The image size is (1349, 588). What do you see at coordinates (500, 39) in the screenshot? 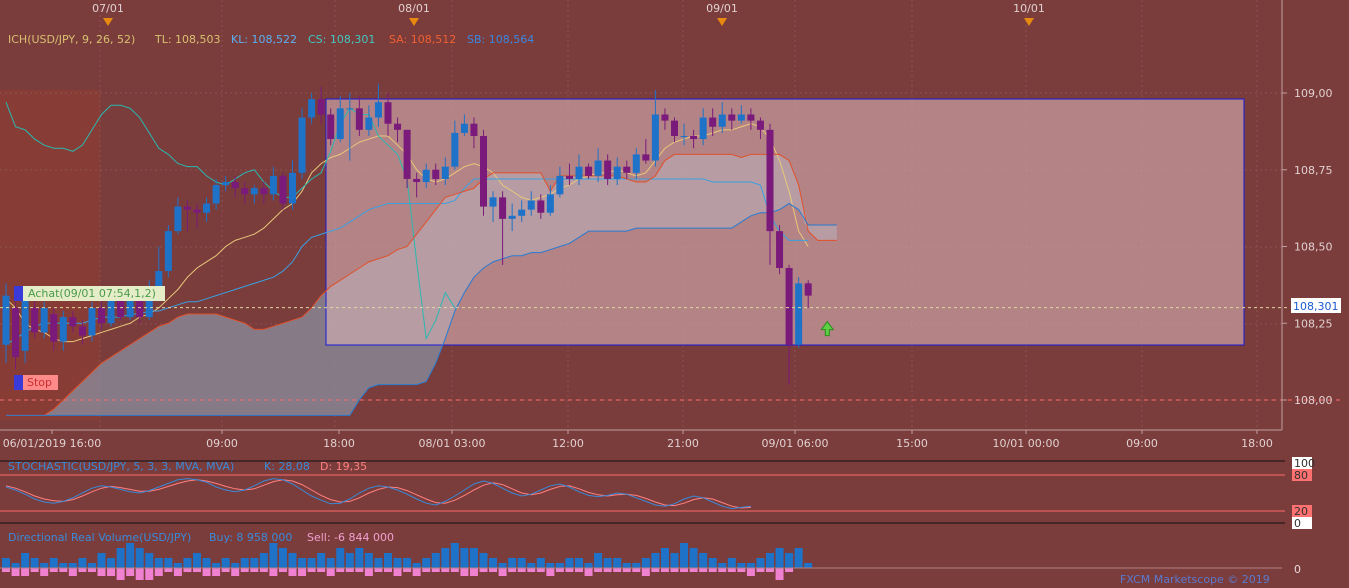
I see `sb-label: SB: 108,564` at bounding box center [500, 39].